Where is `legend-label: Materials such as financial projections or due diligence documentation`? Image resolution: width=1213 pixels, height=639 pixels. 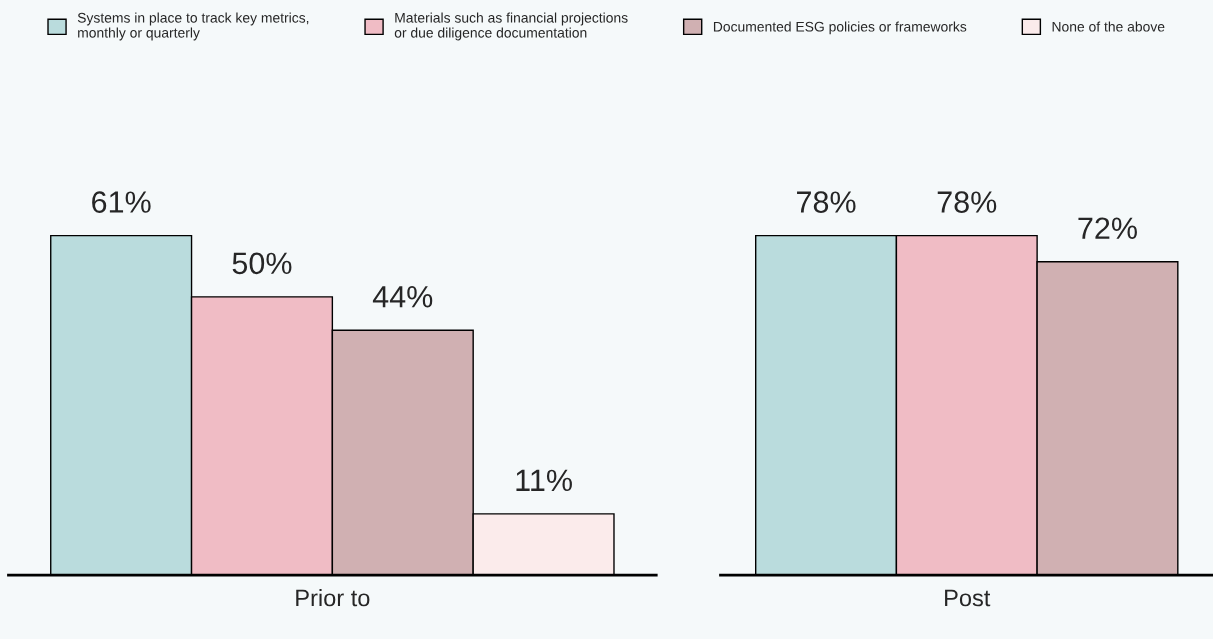 legend-label: Materials such as financial projections or due diligence documentation is located at coordinates (511, 26).